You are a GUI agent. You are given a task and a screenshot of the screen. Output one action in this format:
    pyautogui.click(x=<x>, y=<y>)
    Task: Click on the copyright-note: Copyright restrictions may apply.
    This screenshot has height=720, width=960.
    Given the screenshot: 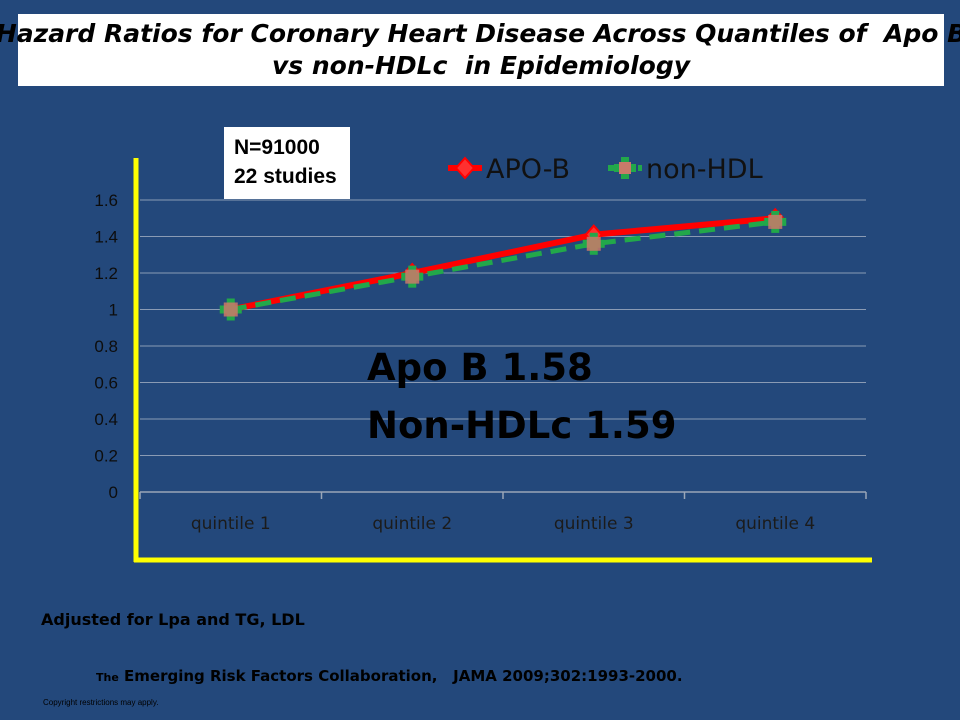 What is the action you would take?
    pyautogui.click(x=101, y=702)
    